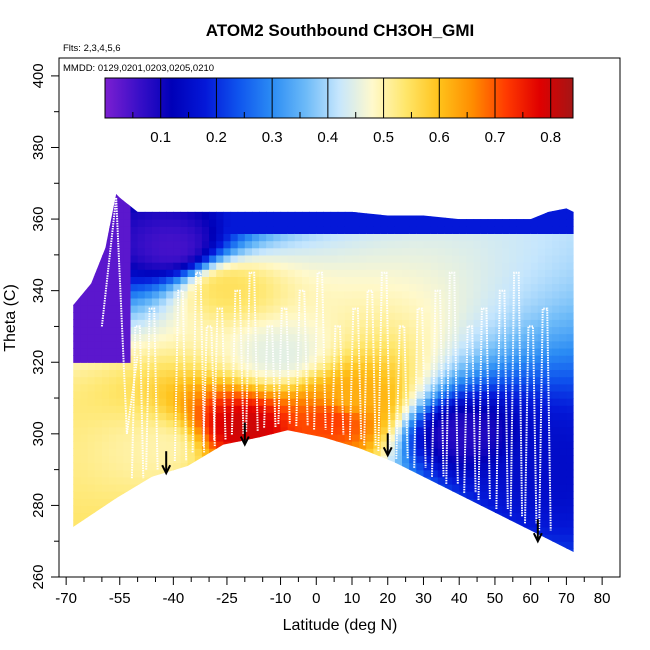  I want to click on y-tick-label: 380, so click(38, 147).